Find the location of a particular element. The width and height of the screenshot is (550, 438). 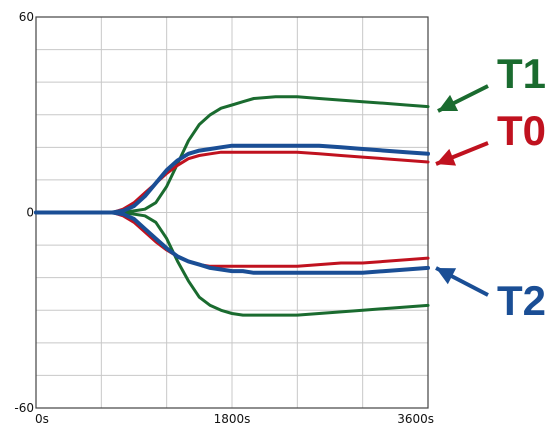

x-tick-label: 1800s is located at coordinates (232, 419).